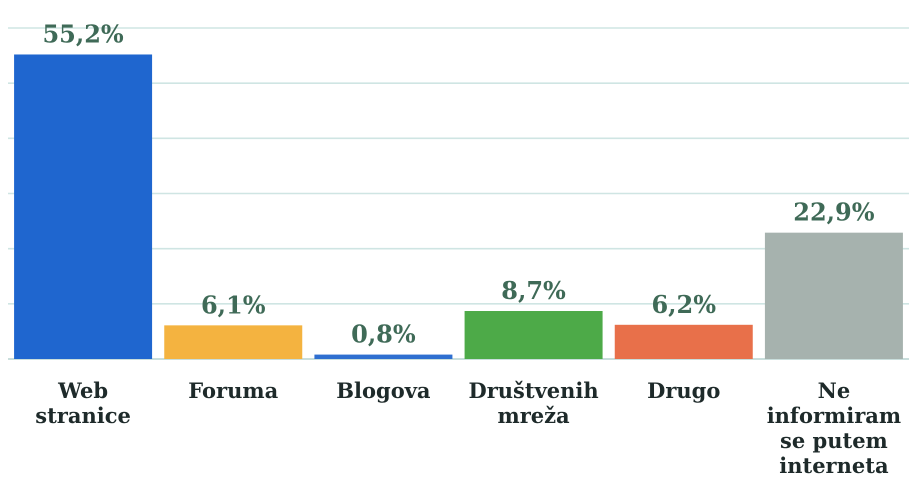 The width and height of the screenshot is (909, 495). What do you see at coordinates (383, 334) in the screenshot?
I see `data-label: 0,8%` at bounding box center [383, 334].